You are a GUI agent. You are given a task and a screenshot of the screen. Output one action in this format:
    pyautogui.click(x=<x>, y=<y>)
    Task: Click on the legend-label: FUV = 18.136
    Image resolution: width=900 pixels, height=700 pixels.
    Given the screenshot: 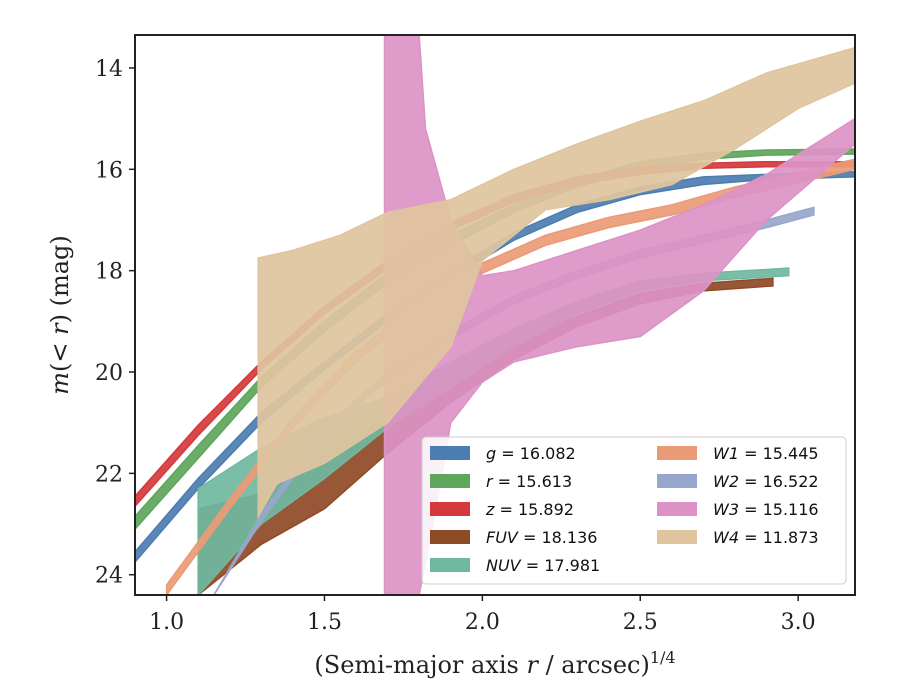 What is the action you would take?
    pyautogui.click(x=541, y=537)
    